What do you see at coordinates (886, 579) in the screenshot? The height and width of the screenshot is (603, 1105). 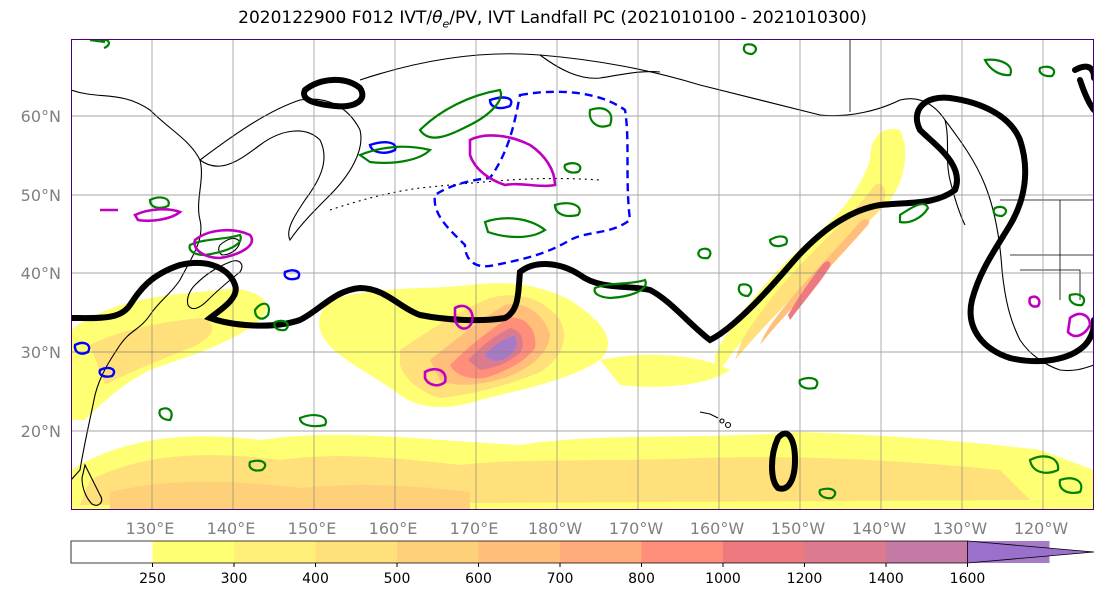 I see `colorbar-tick-label: 1400` at bounding box center [886, 579].